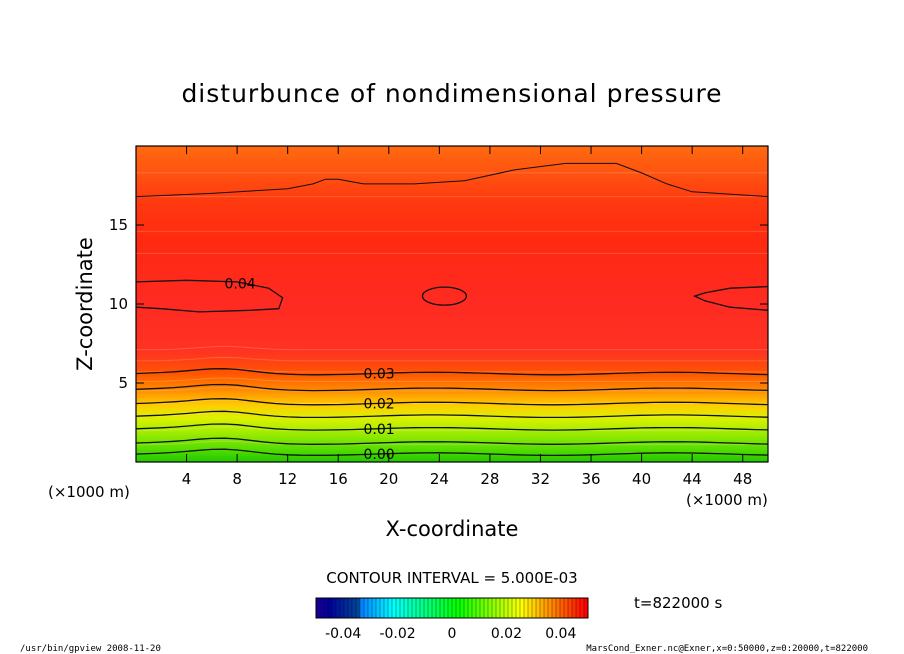  What do you see at coordinates (590, 479) in the screenshot?
I see `x-tick-label: 36` at bounding box center [590, 479].